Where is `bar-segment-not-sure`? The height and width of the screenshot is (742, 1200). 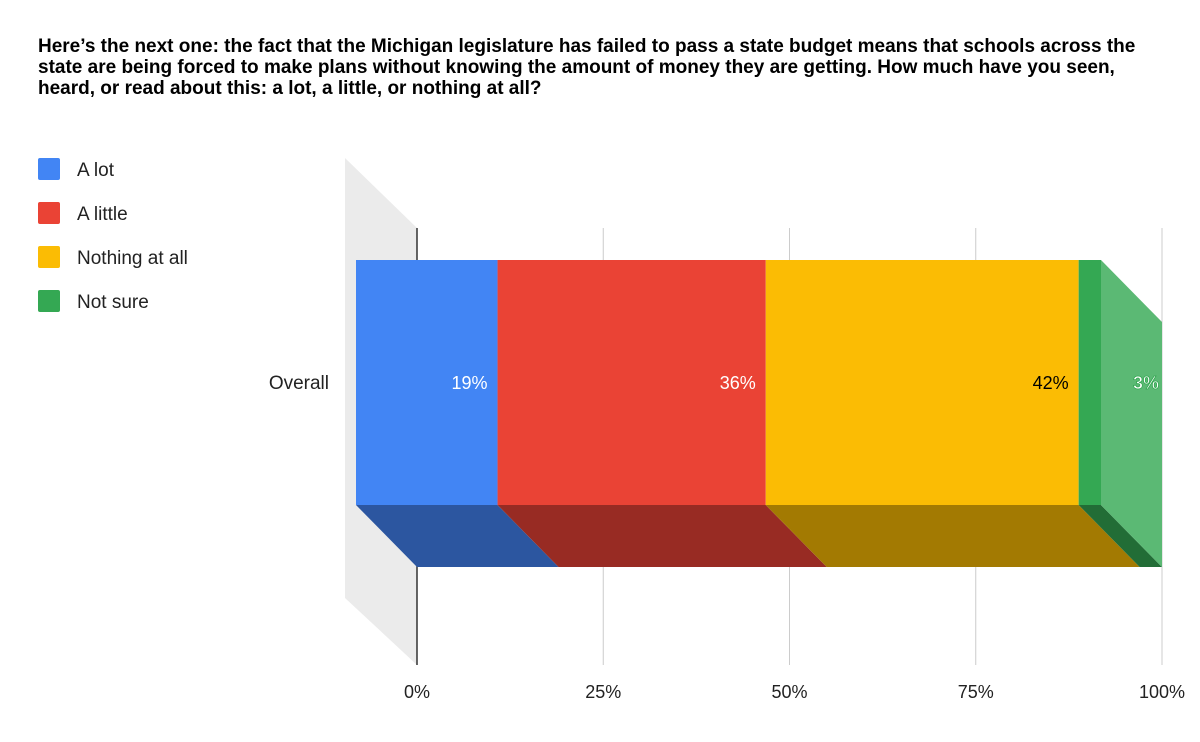
bar-segment-not-sure is located at coordinates (1089, 382).